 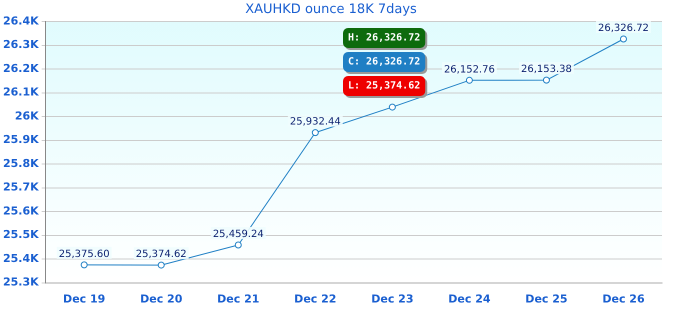 What do you see at coordinates (21, 235) in the screenshot?
I see `y-tick-label: 25.5K` at bounding box center [21, 235].